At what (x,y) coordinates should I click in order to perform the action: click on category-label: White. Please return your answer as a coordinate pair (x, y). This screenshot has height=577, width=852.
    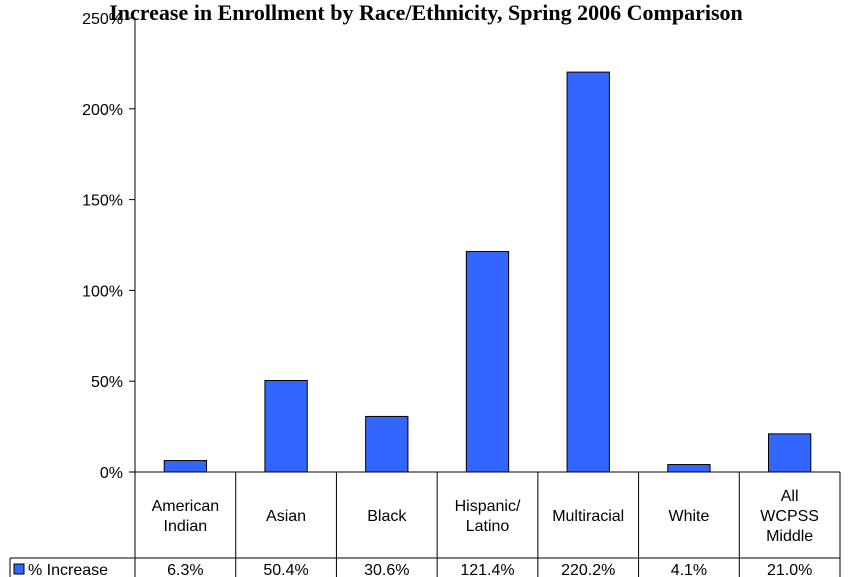
    Looking at the image, I should click on (688, 516).